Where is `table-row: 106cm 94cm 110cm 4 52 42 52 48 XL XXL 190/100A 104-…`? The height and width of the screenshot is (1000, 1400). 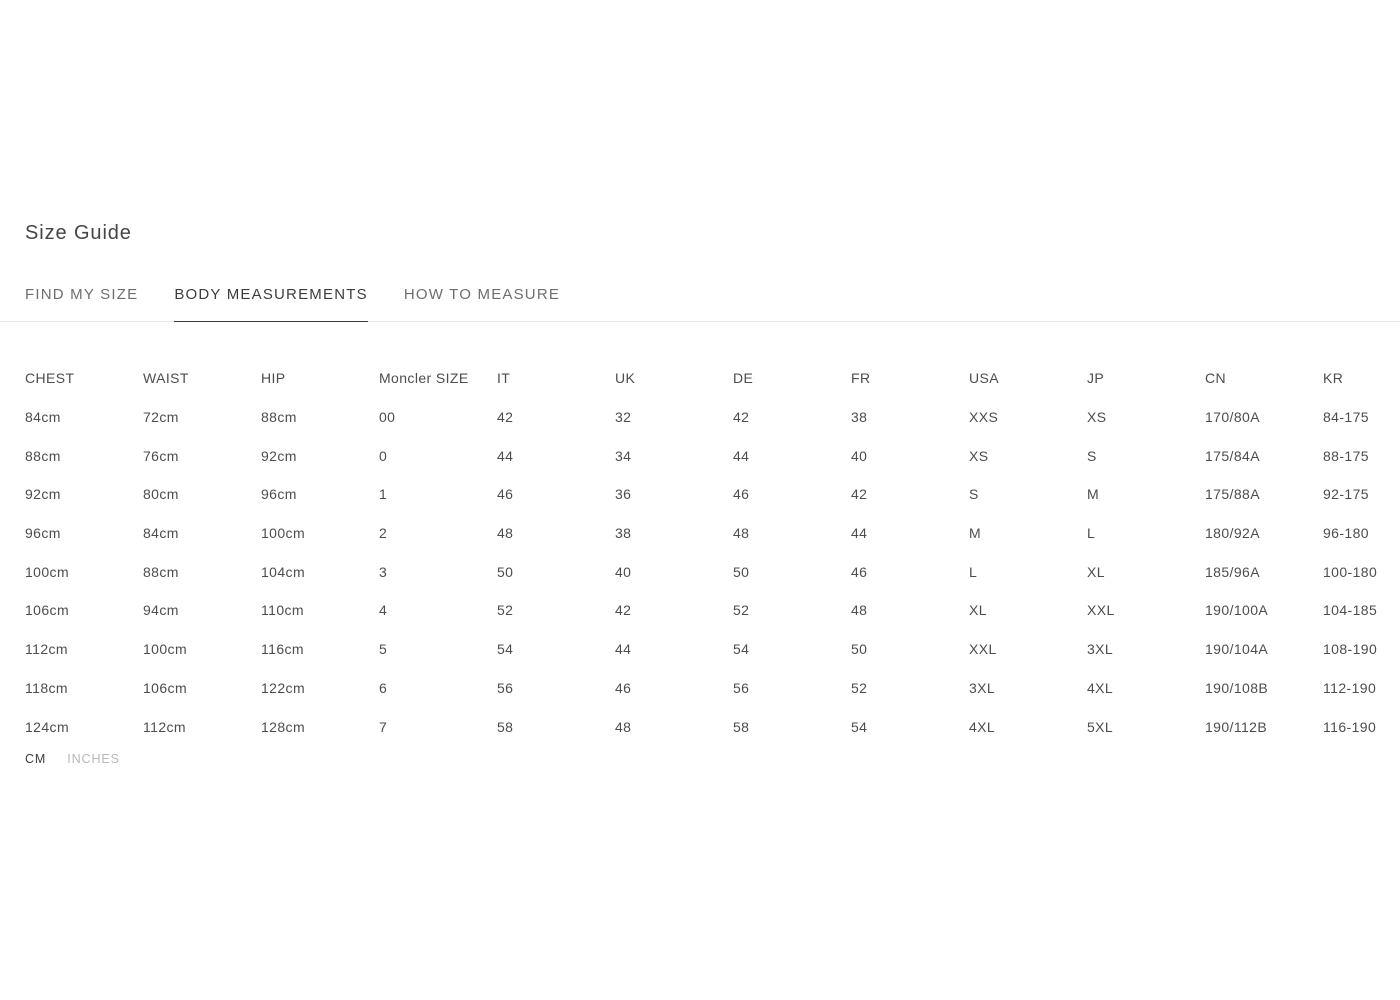
table-row: 106cm 94cm 110cm 4 52 42 52 48 XL XXL 190/100A 104-… is located at coordinates (712, 610).